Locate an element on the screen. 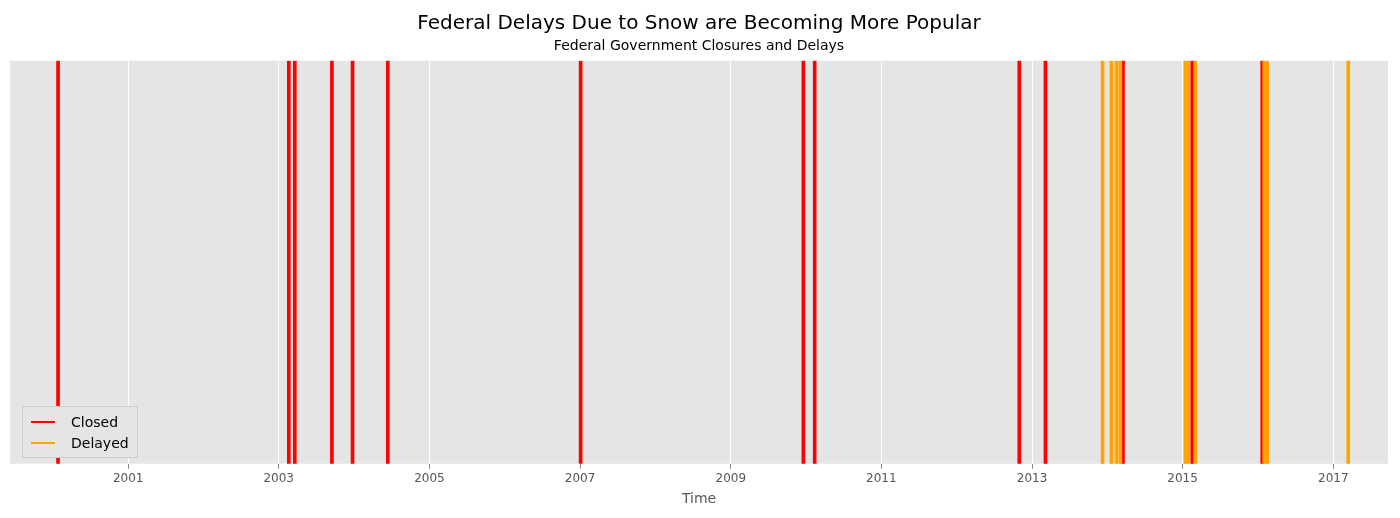 This screenshot has width=1400, height=518. x-tick-label: 2003 is located at coordinates (278, 478).